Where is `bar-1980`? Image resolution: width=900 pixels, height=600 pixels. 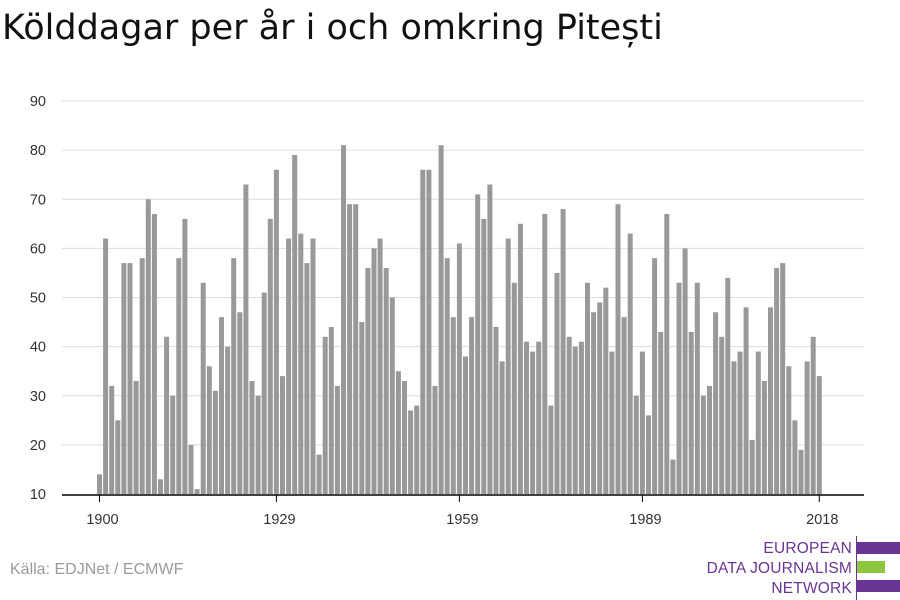
bar-1980 is located at coordinates (587, 388).